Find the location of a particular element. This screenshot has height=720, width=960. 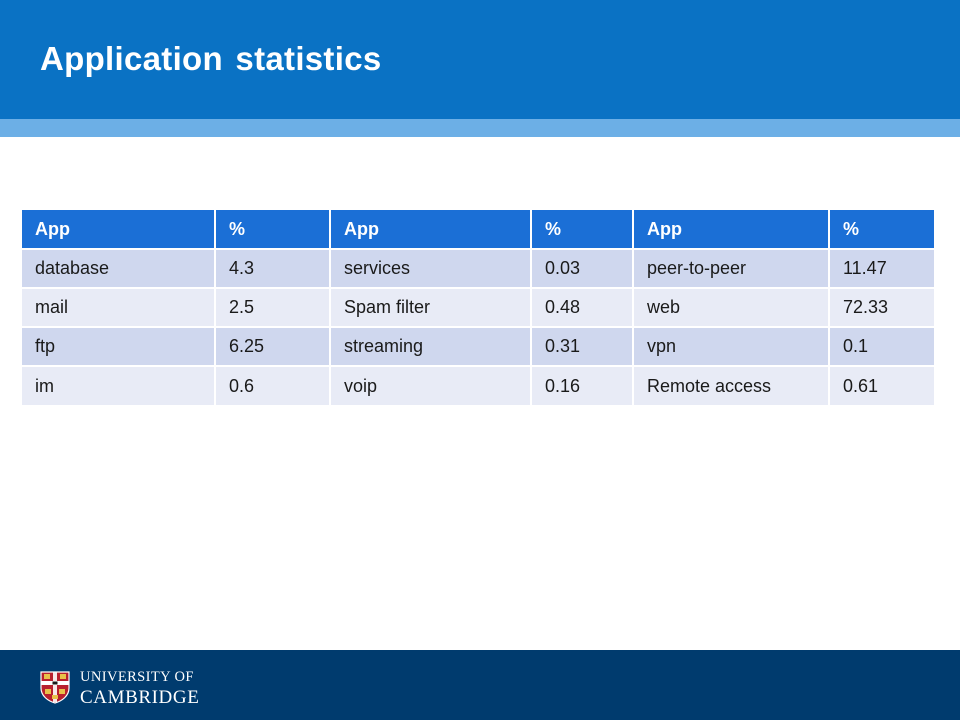

app-cell: im is located at coordinates (118, 385).